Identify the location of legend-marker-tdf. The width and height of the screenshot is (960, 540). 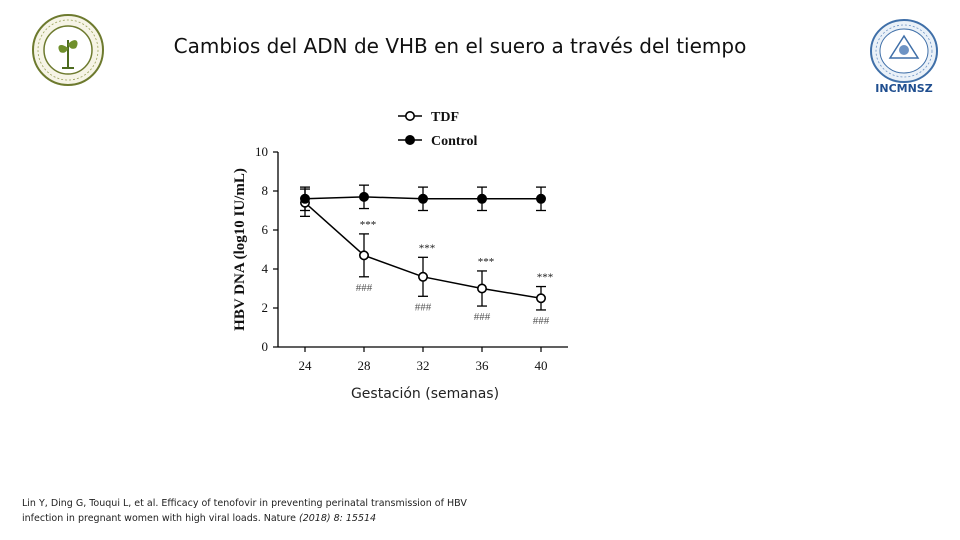
(410, 116).